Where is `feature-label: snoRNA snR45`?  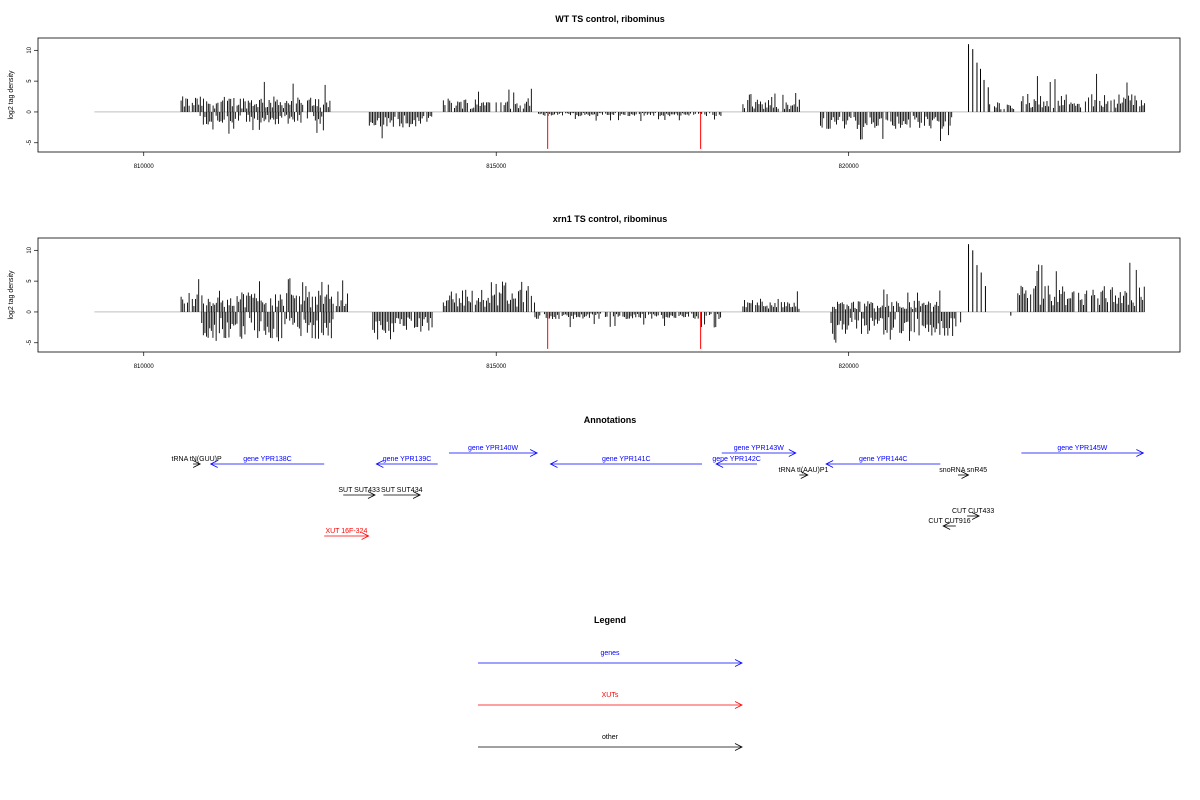 feature-label: snoRNA snR45 is located at coordinates (963, 470).